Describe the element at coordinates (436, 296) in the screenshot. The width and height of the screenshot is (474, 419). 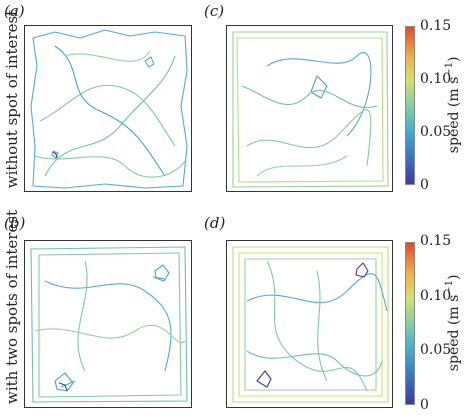
I see `colorbar-bottom-tick-010: 0.10` at that location.